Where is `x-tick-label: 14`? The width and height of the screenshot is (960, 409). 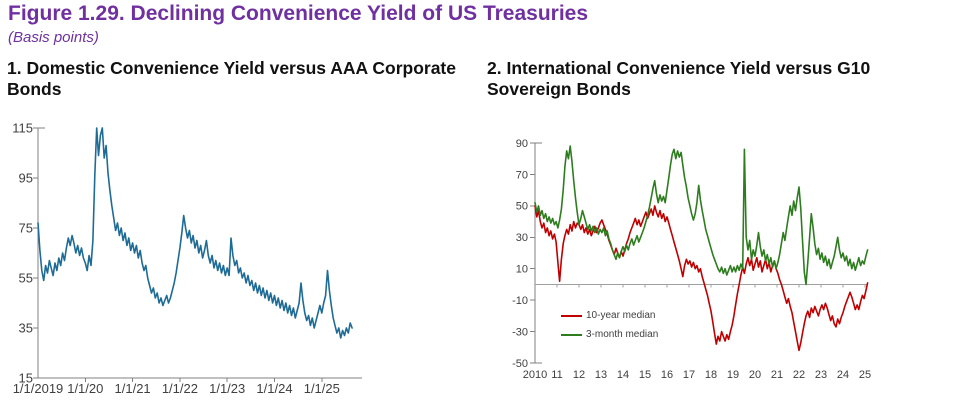 x-tick-label: 14 is located at coordinates (623, 375).